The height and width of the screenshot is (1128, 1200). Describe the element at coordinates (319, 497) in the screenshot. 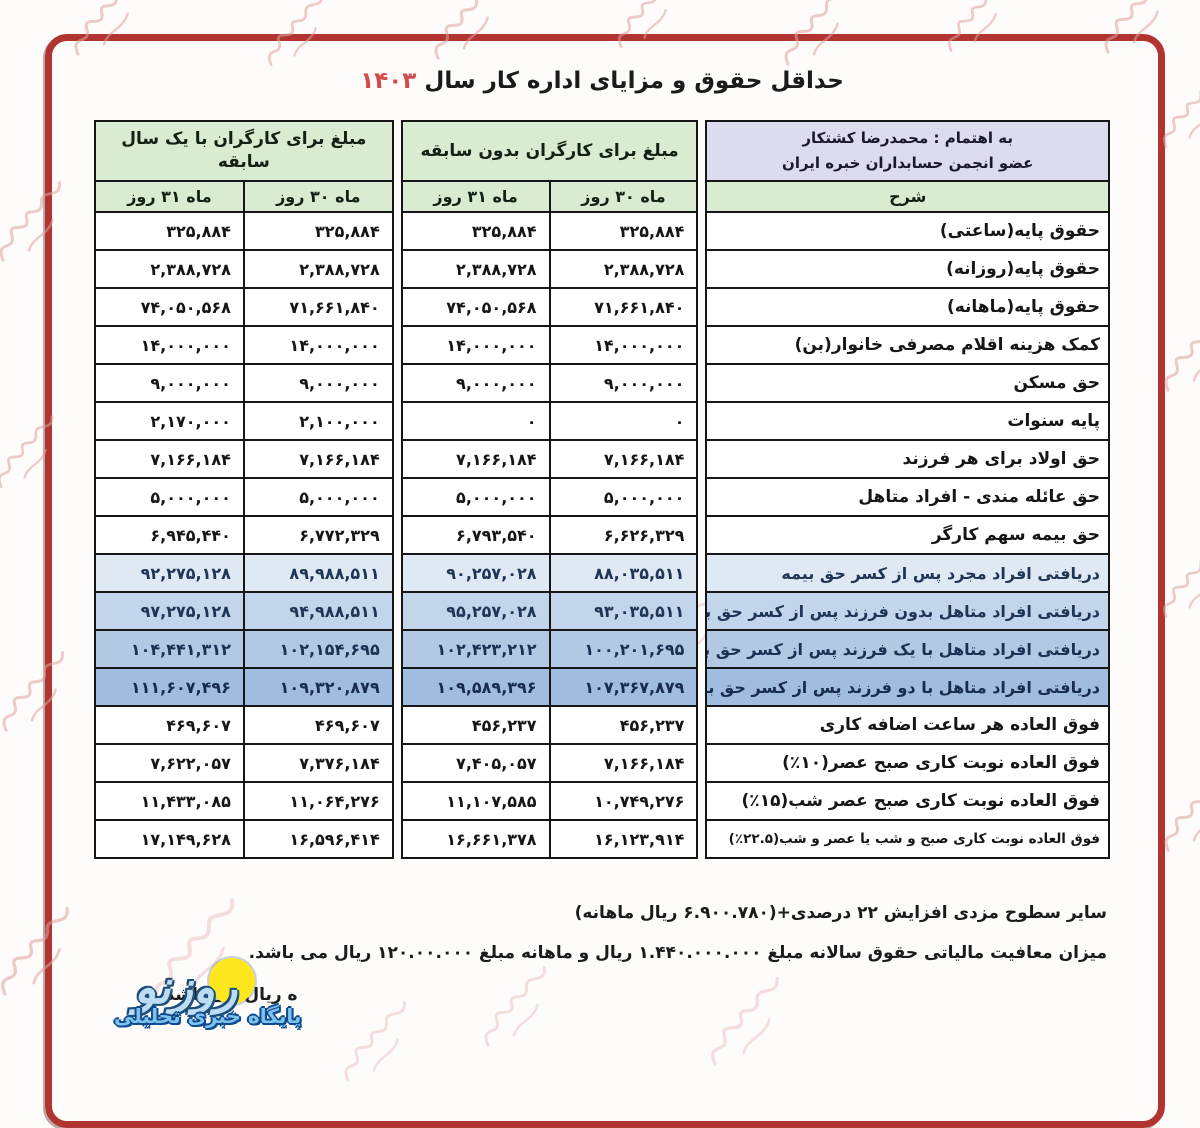

I see `cell-exp-month30: ۵,۰۰۰,۰۰۰` at that location.